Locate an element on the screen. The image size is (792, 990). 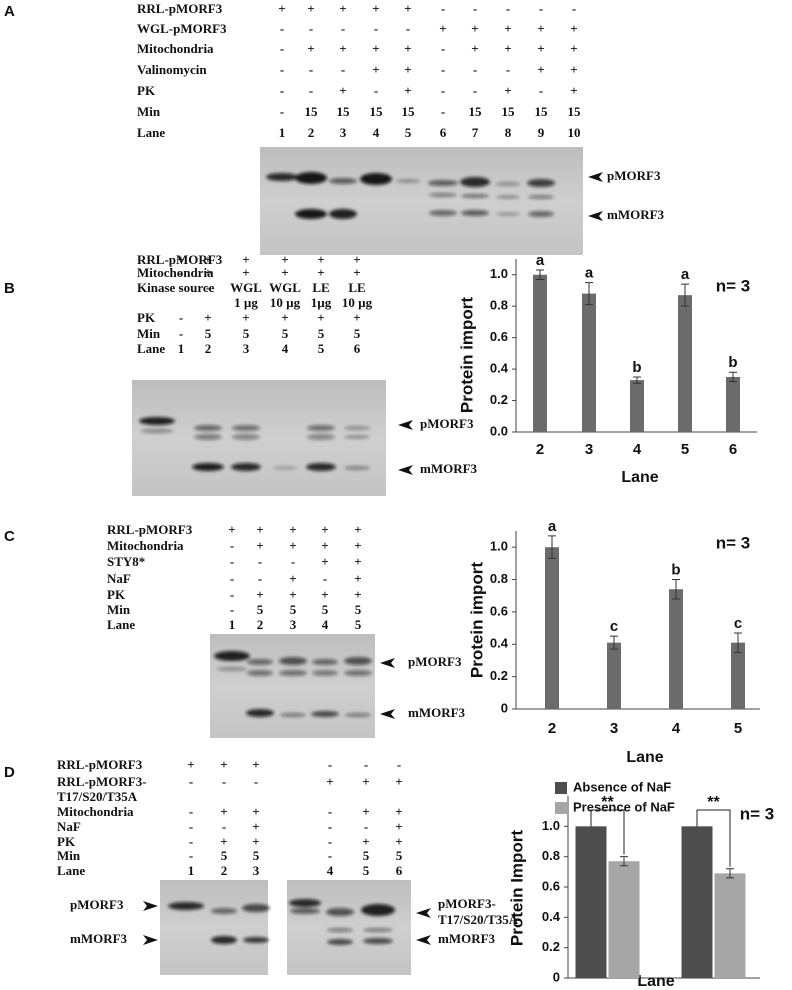
panel-letter: B is located at coordinates (9, 288).